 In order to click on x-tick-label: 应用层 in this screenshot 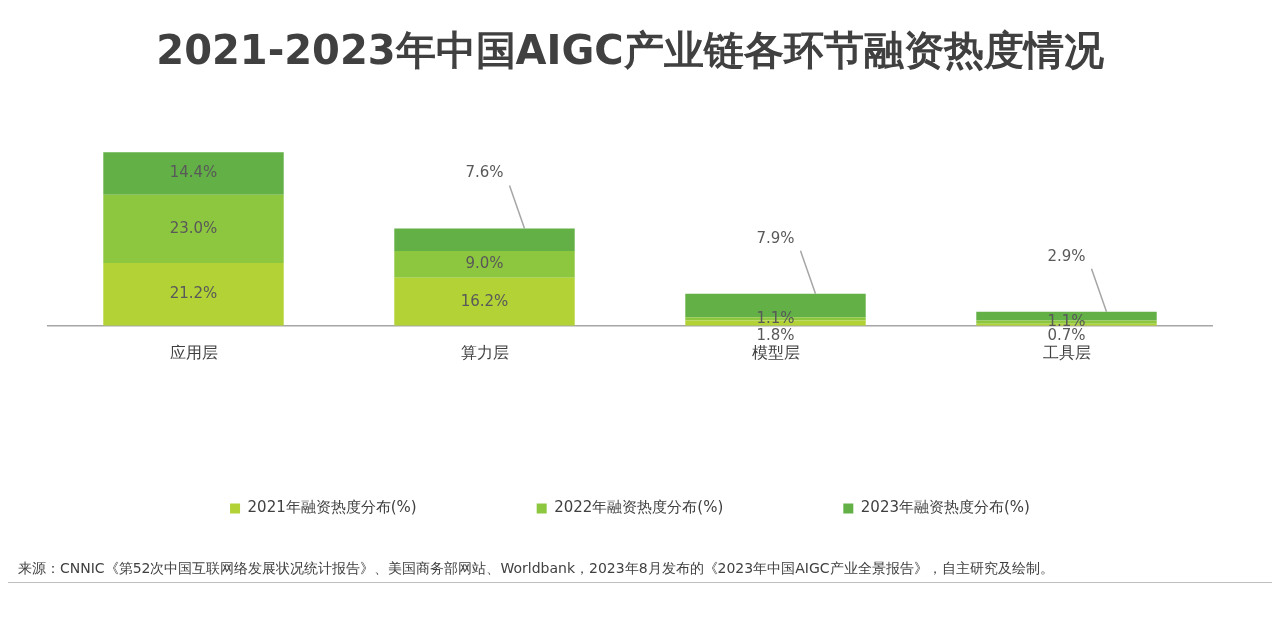, I will do `click(193, 352)`.